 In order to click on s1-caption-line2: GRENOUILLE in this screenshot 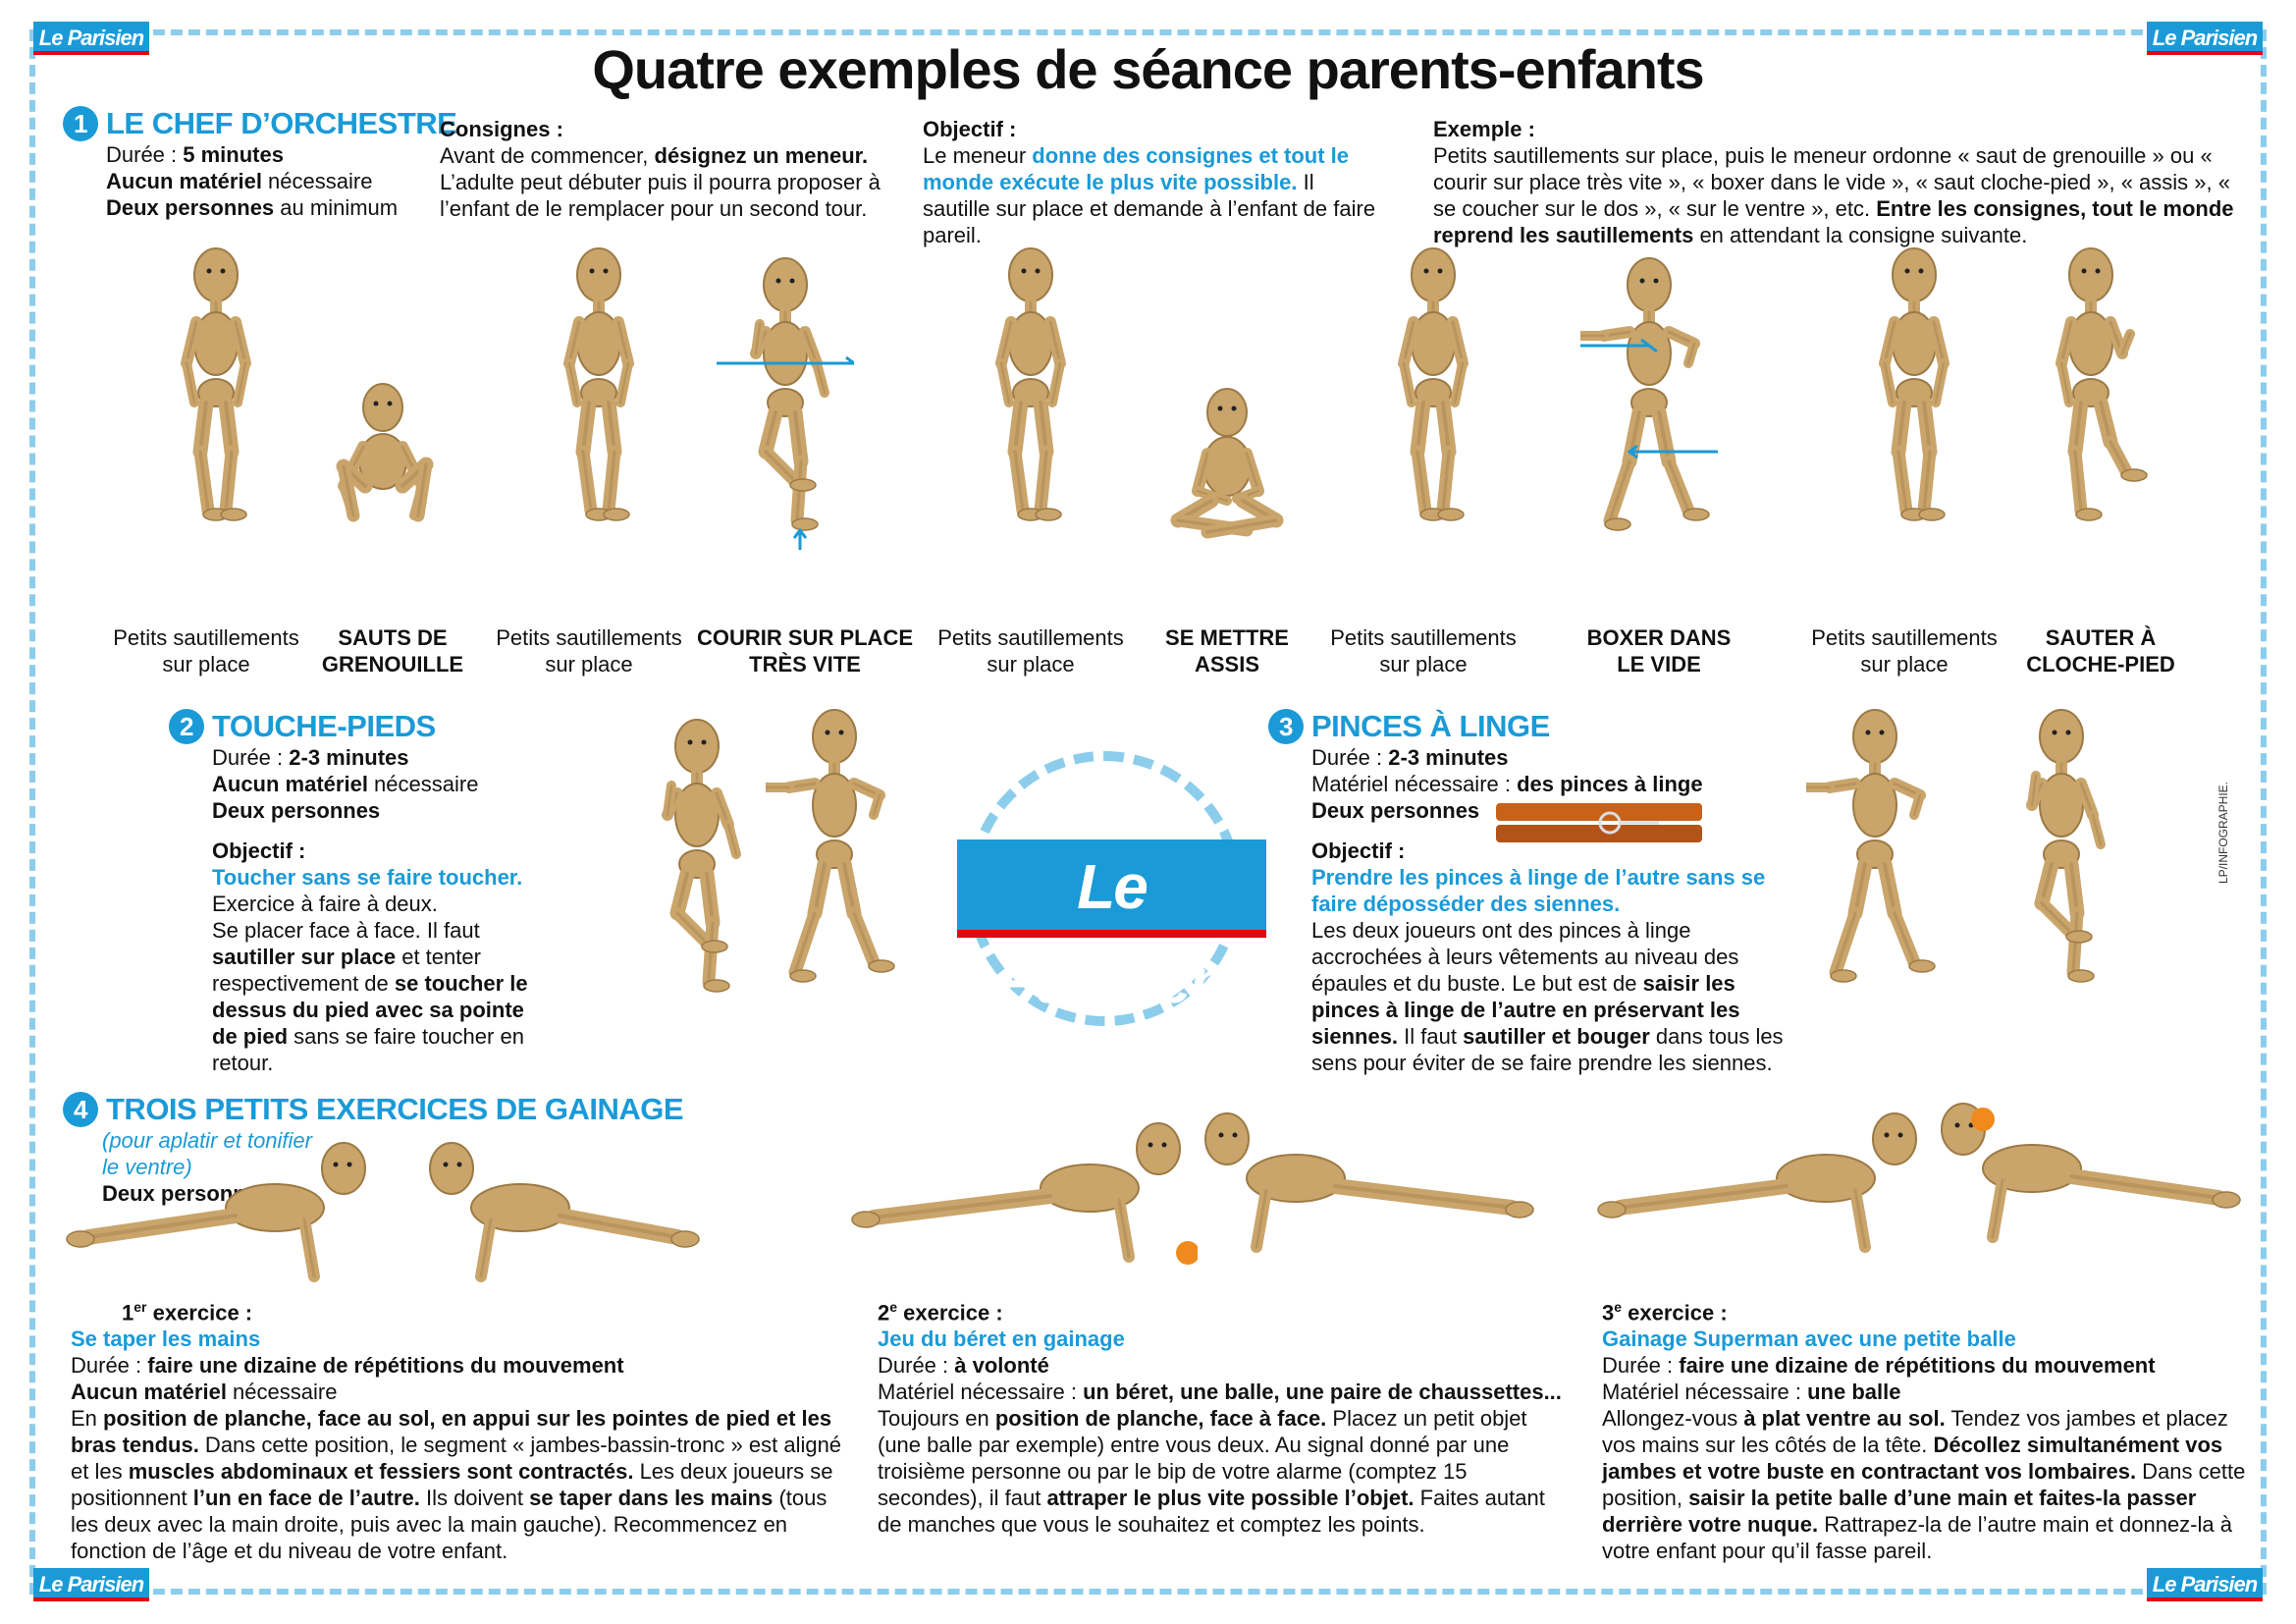, I will do `click(392, 664)`.